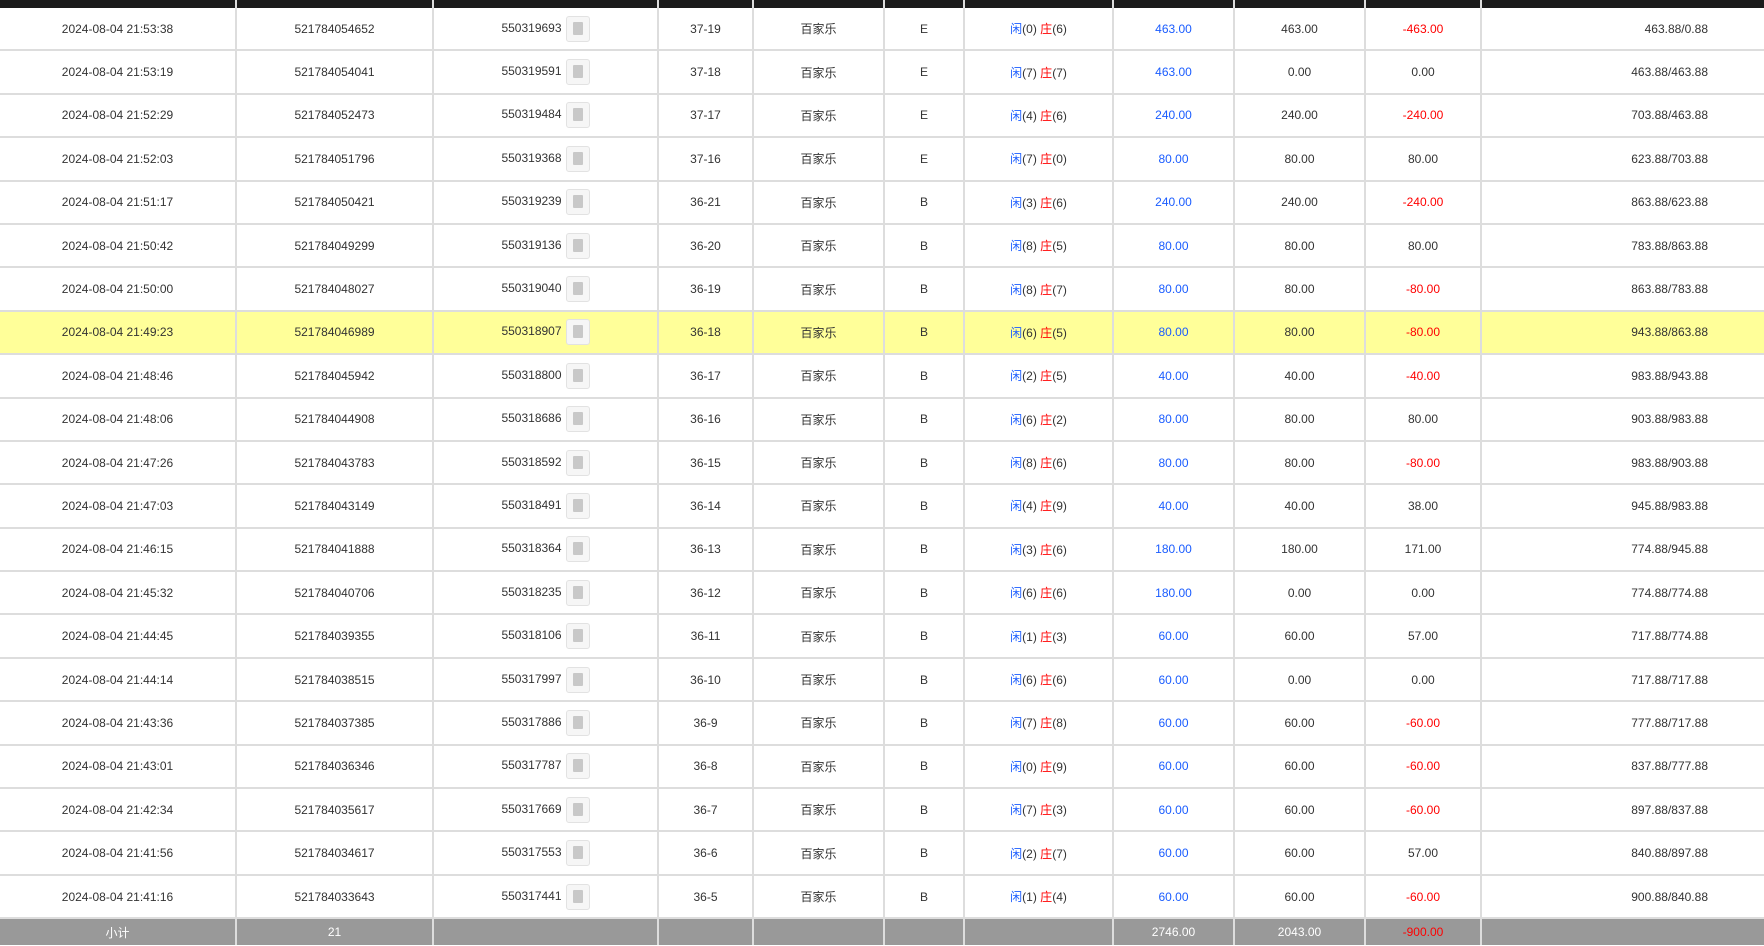 The width and height of the screenshot is (1764, 946). Describe the element at coordinates (1029, 636) in the screenshot. I see `player-points: 1` at that location.